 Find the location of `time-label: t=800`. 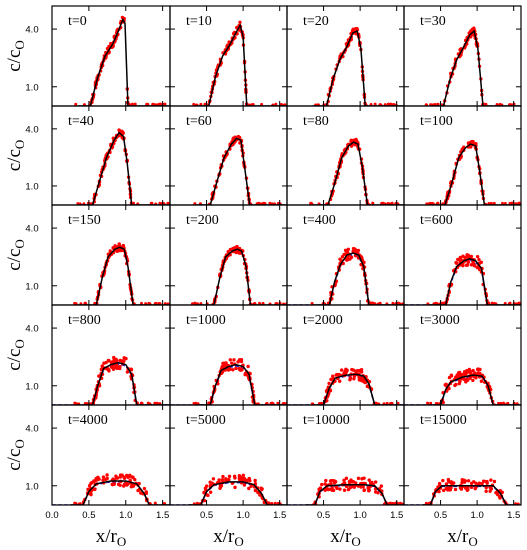

time-label: t=800 is located at coordinates (84, 320).